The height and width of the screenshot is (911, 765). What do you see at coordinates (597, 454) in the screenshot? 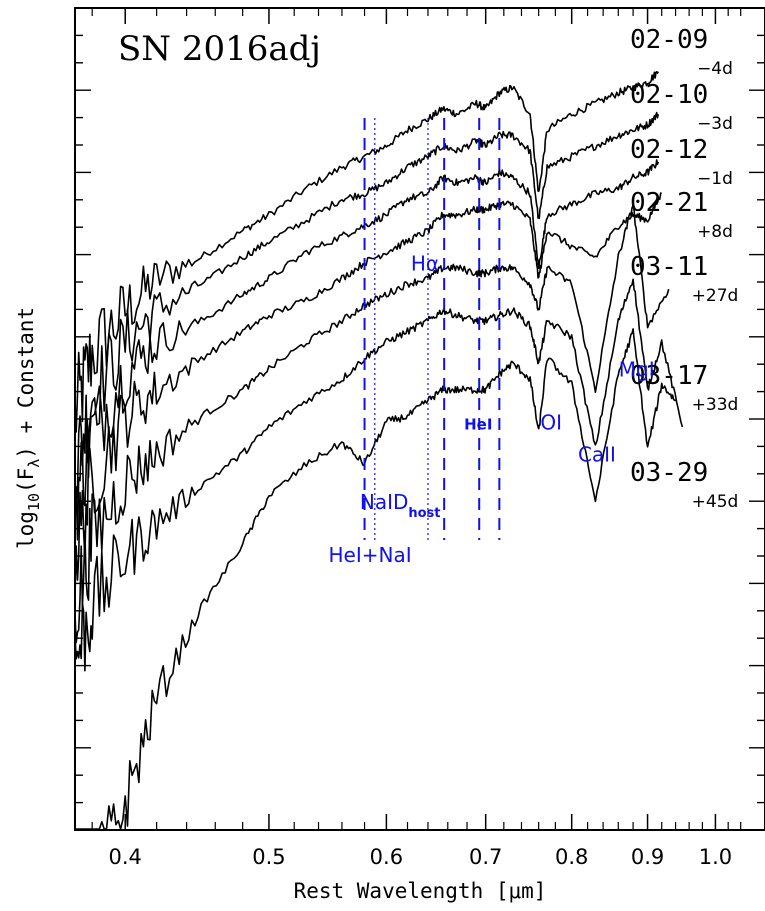
I see `line-id-label-3: CaII` at bounding box center [597, 454].